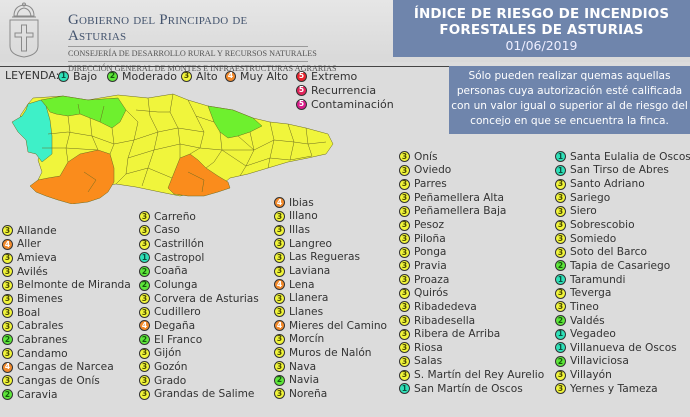  I want to click on municipality-name: Cangas de Onís, so click(58, 380).